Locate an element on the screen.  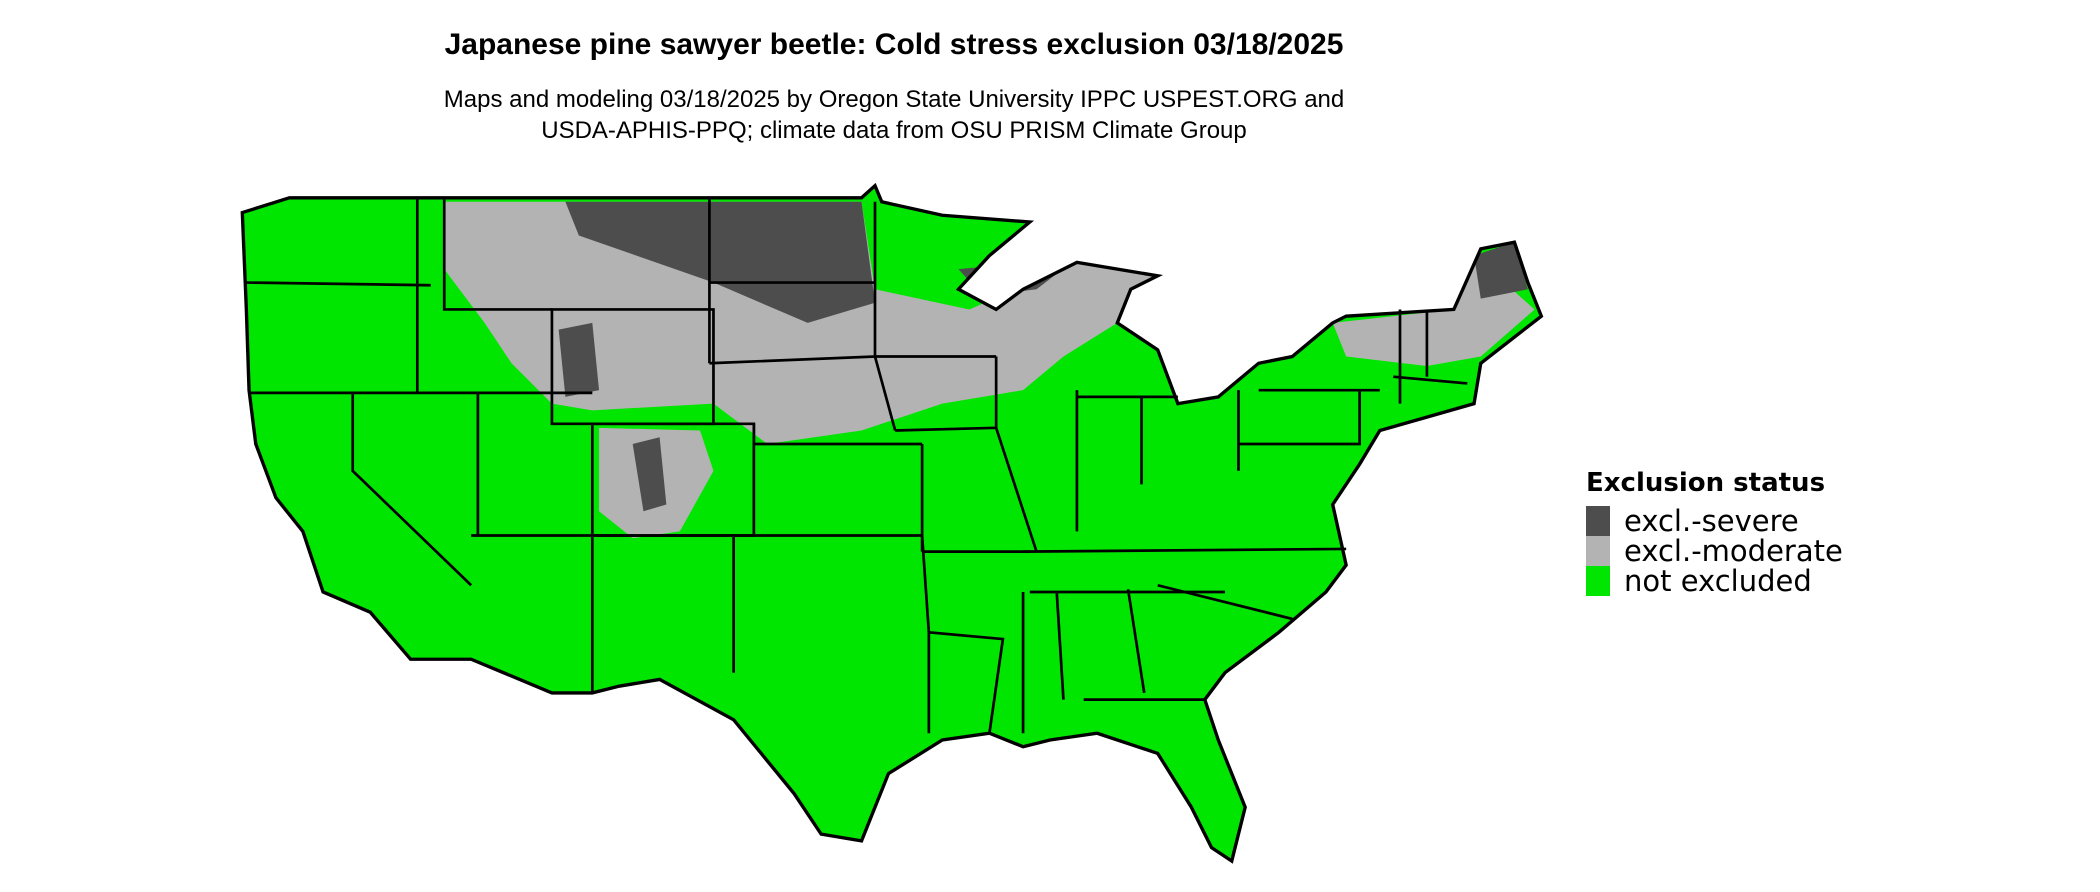
legend-swatch-not-excluded is located at coordinates (1598, 581).